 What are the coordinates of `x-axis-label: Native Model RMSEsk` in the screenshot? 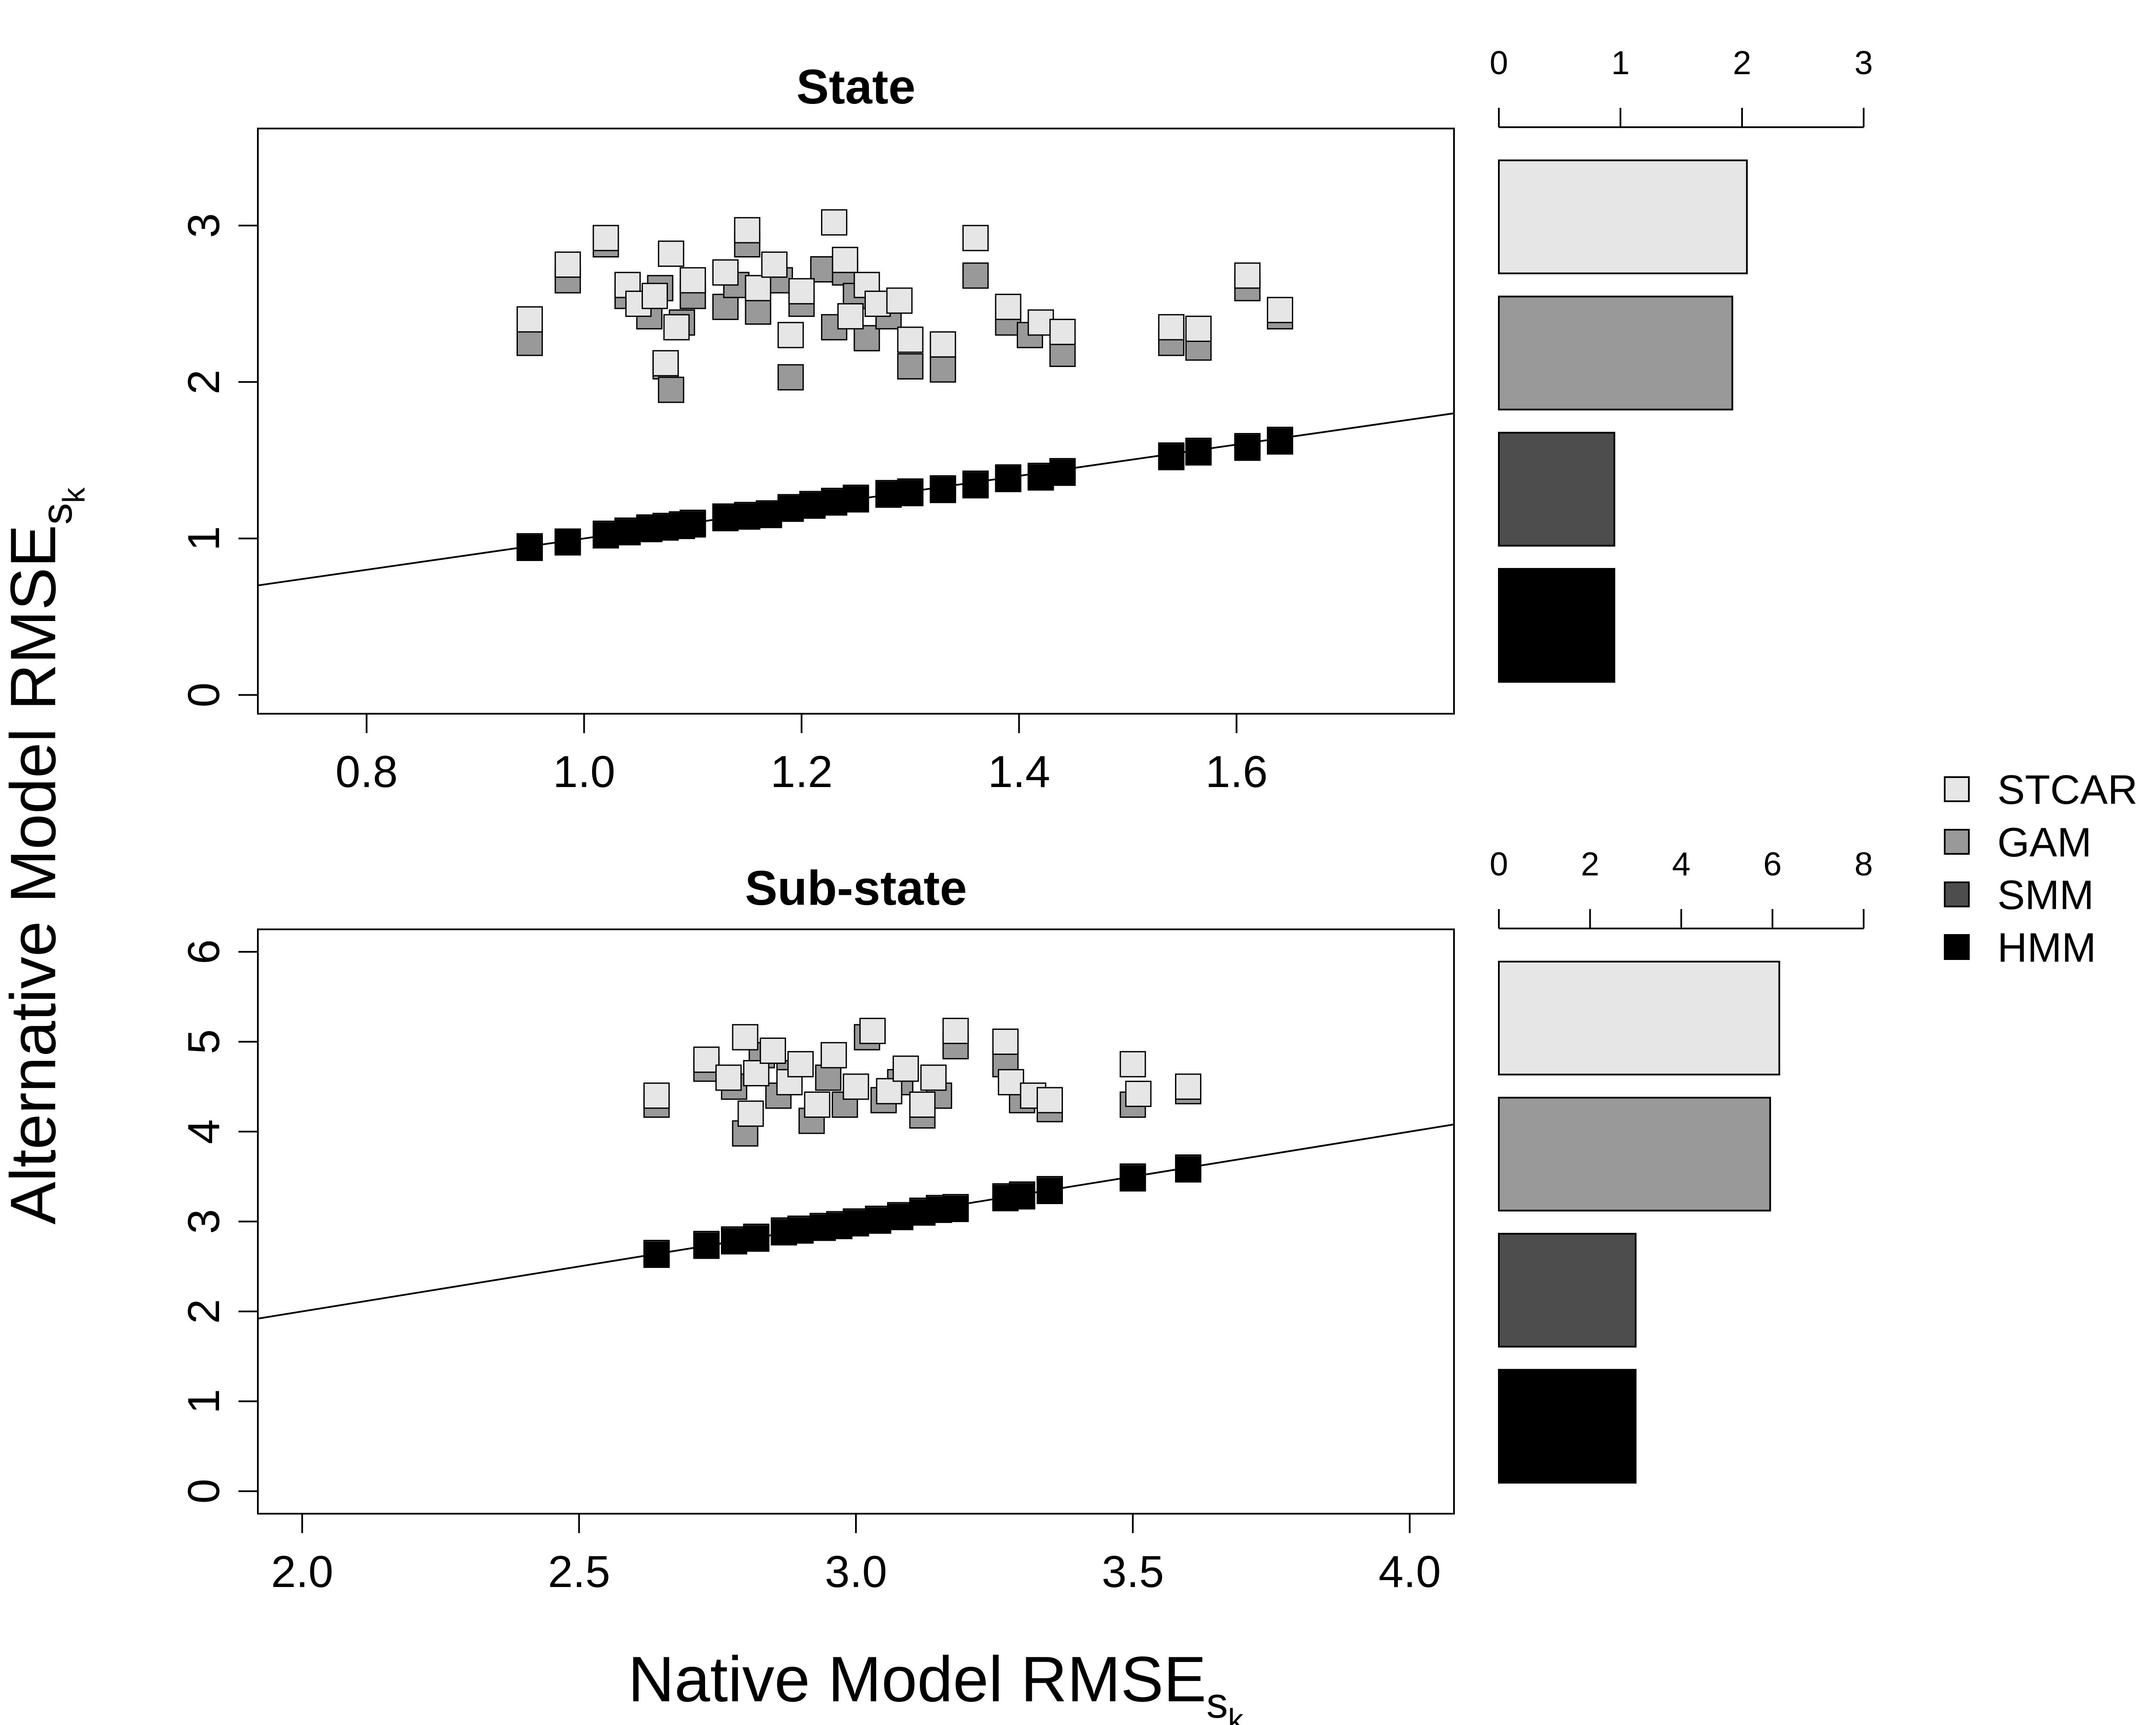 It's located at (936, 1684).